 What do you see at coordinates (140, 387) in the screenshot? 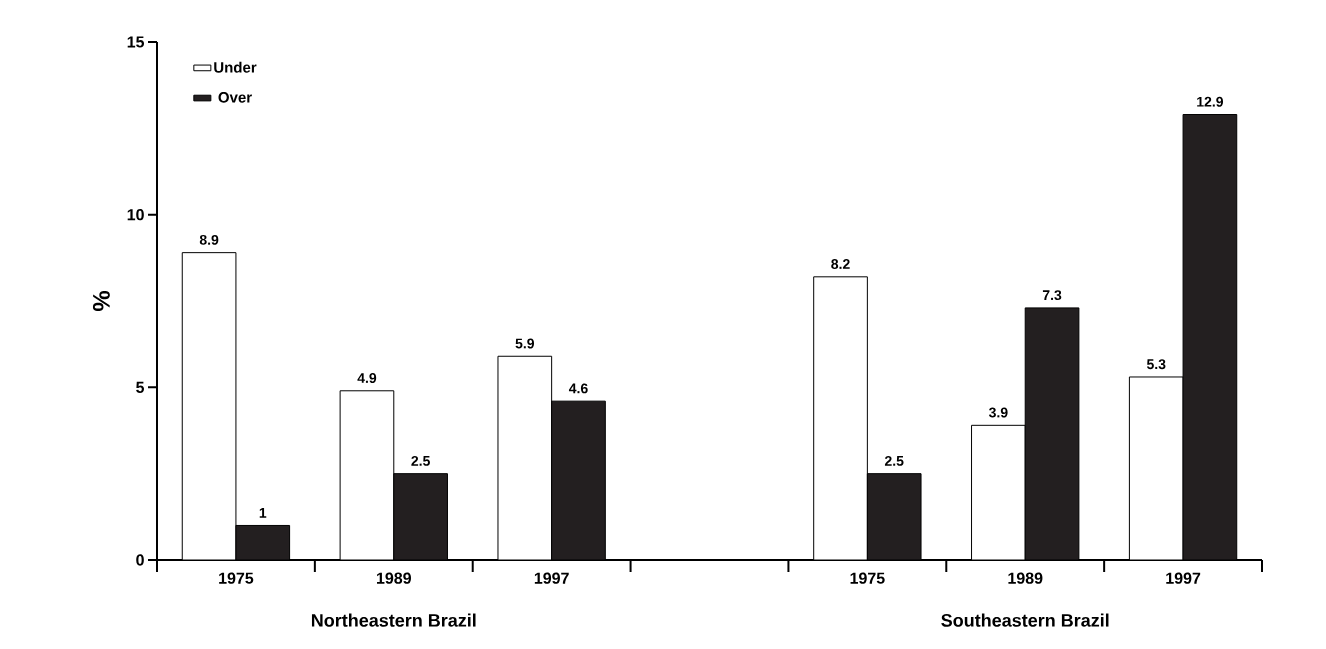
I see `y-tick-label: 5` at bounding box center [140, 387].